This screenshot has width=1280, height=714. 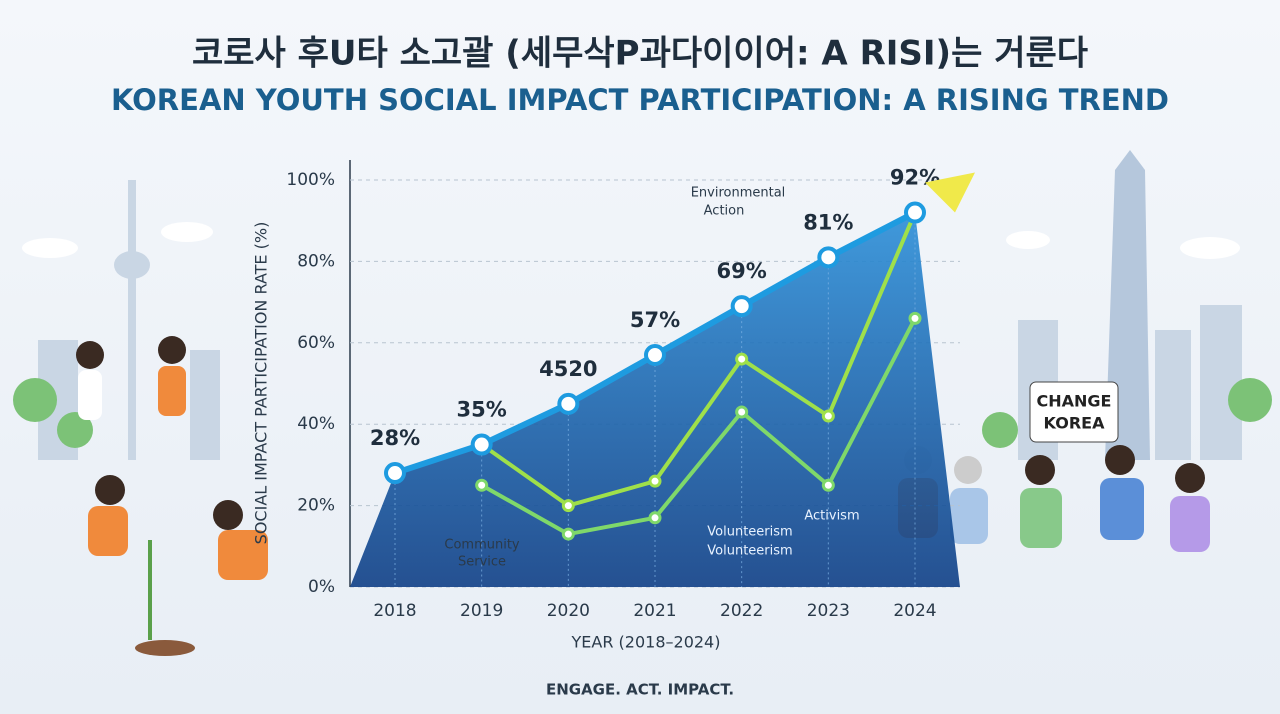 What do you see at coordinates (828, 222) in the screenshot?
I see `value-label: 81%` at bounding box center [828, 222].